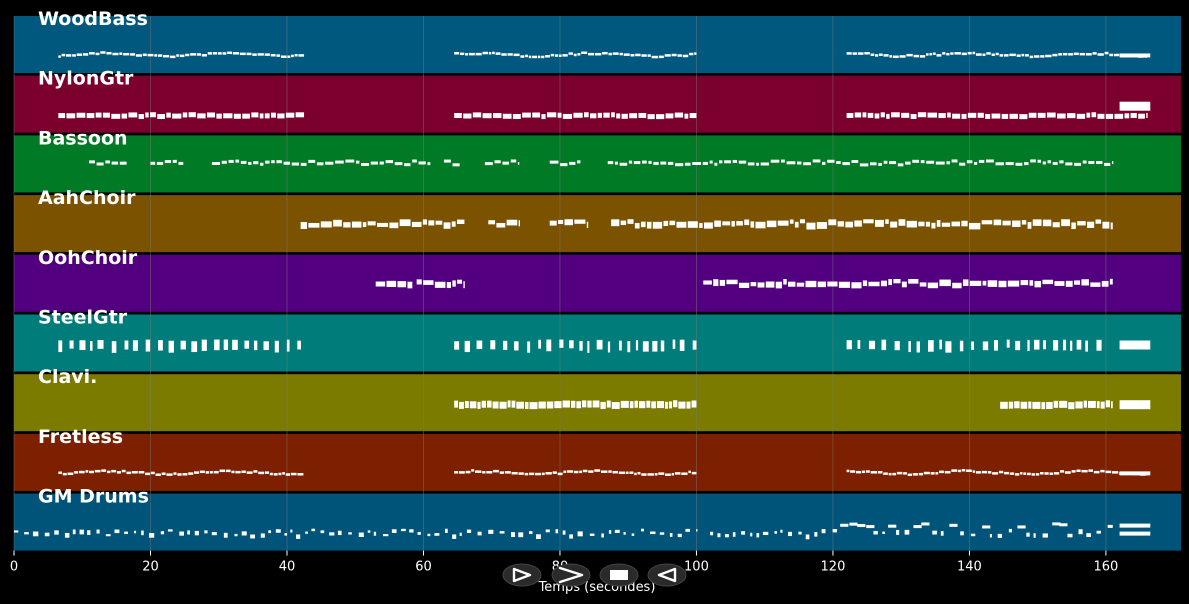 The height and width of the screenshot is (604, 1189). I want to click on play-button, so click(522, 575).